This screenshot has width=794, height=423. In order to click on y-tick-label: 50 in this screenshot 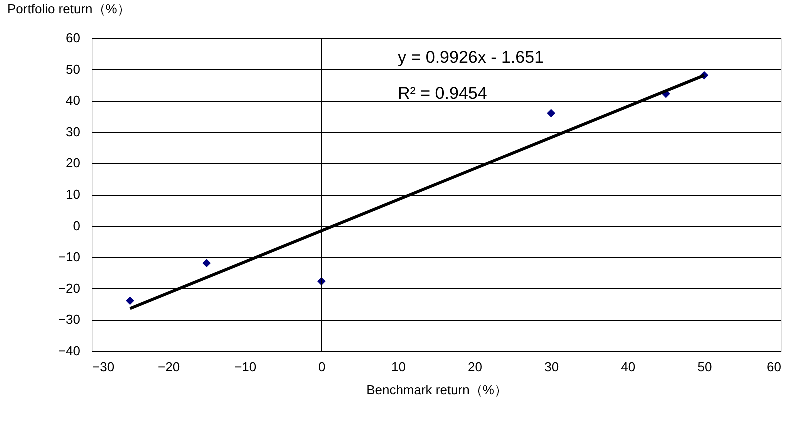, I will do `click(73, 69)`.